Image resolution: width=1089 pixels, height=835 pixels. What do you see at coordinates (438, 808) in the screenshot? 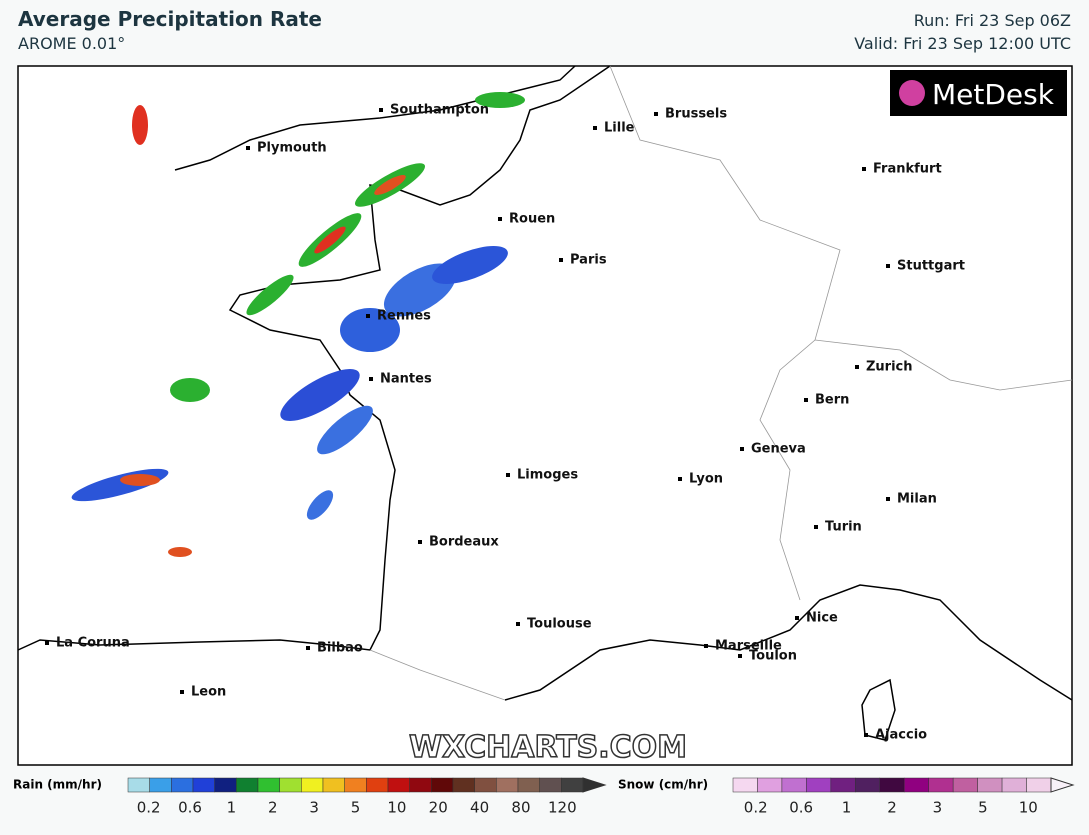
I see `legend-tick: 20` at bounding box center [438, 808].